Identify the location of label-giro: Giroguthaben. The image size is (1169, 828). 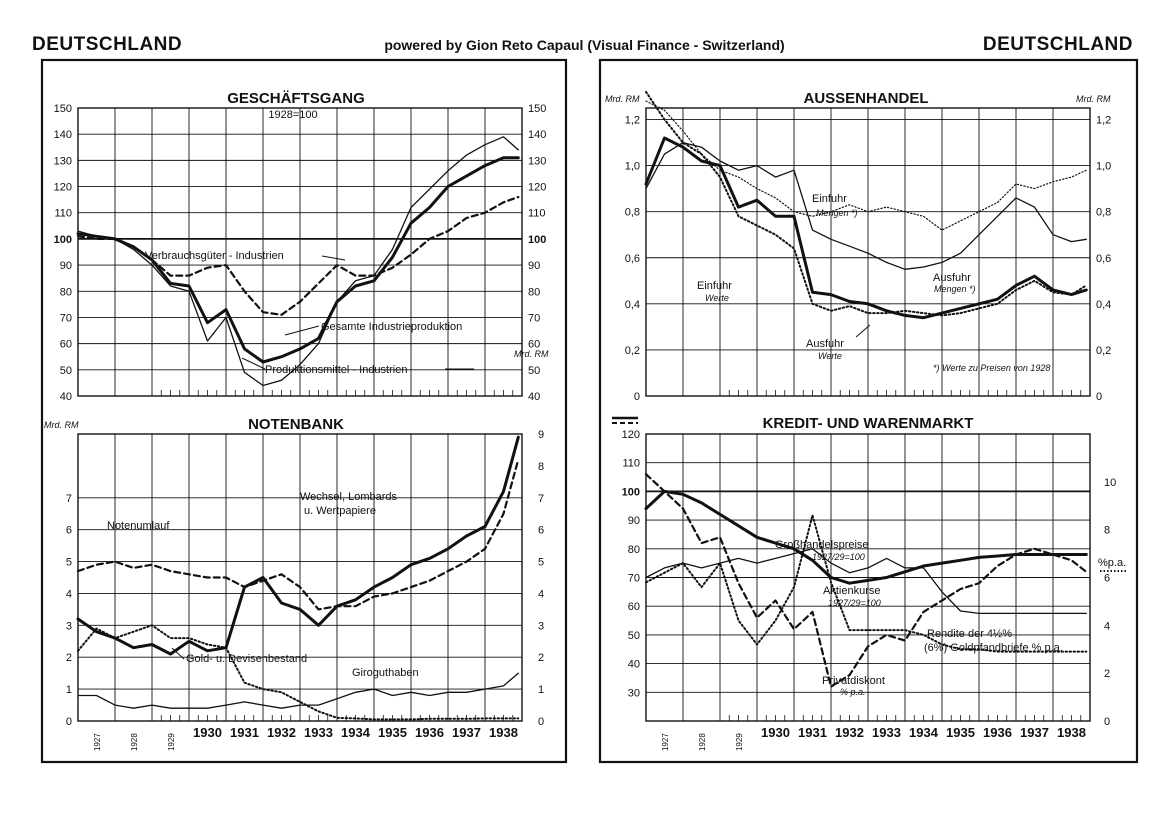
(385, 673).